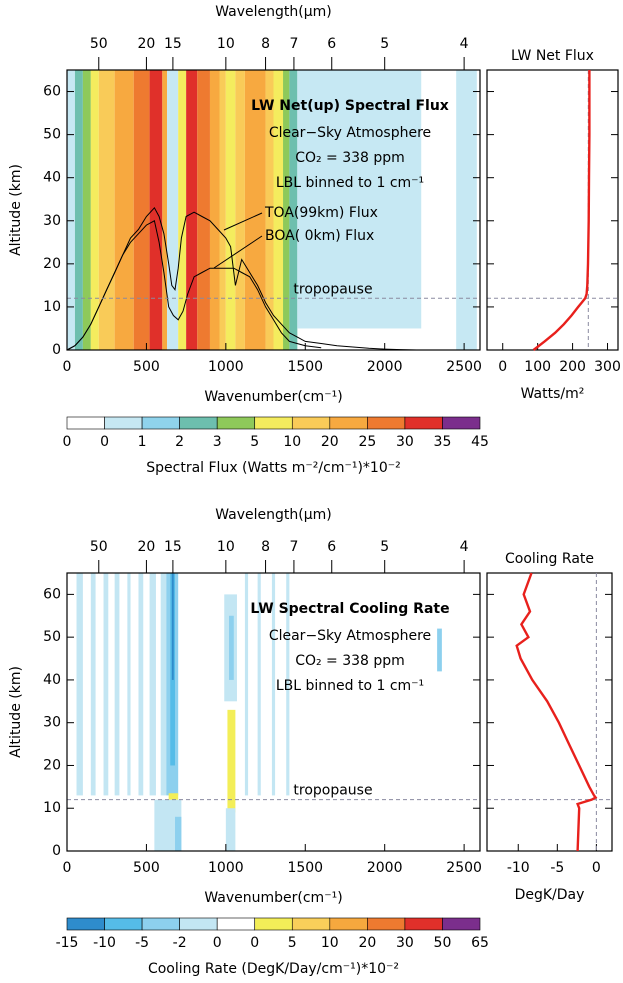  I want to click on colorbar-label: Cooling Rate (DegK/Day/cm⁻¹)*10⁻², so click(273, 969).